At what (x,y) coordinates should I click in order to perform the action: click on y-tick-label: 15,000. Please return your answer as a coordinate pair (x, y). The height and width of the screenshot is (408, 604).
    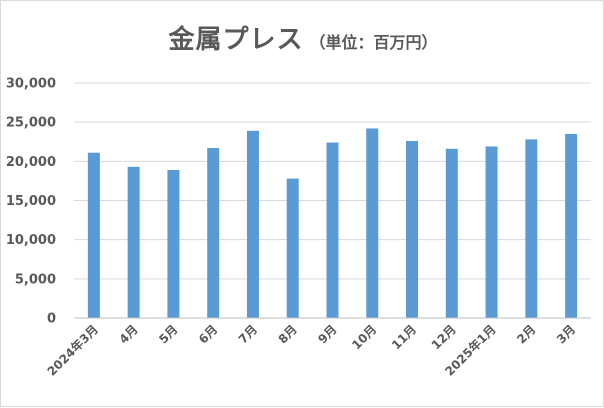
    Looking at the image, I should click on (31, 201).